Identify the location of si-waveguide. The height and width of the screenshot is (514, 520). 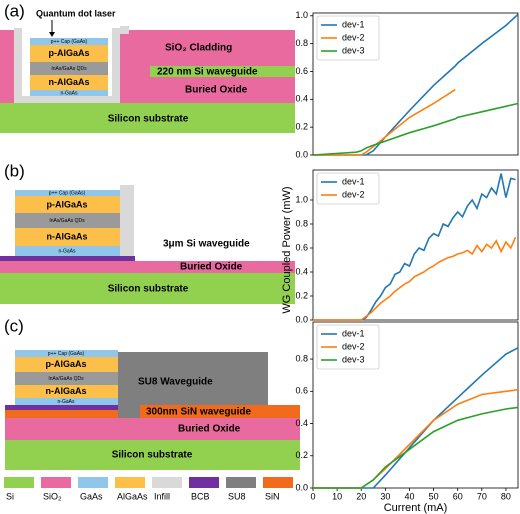
(222, 71).